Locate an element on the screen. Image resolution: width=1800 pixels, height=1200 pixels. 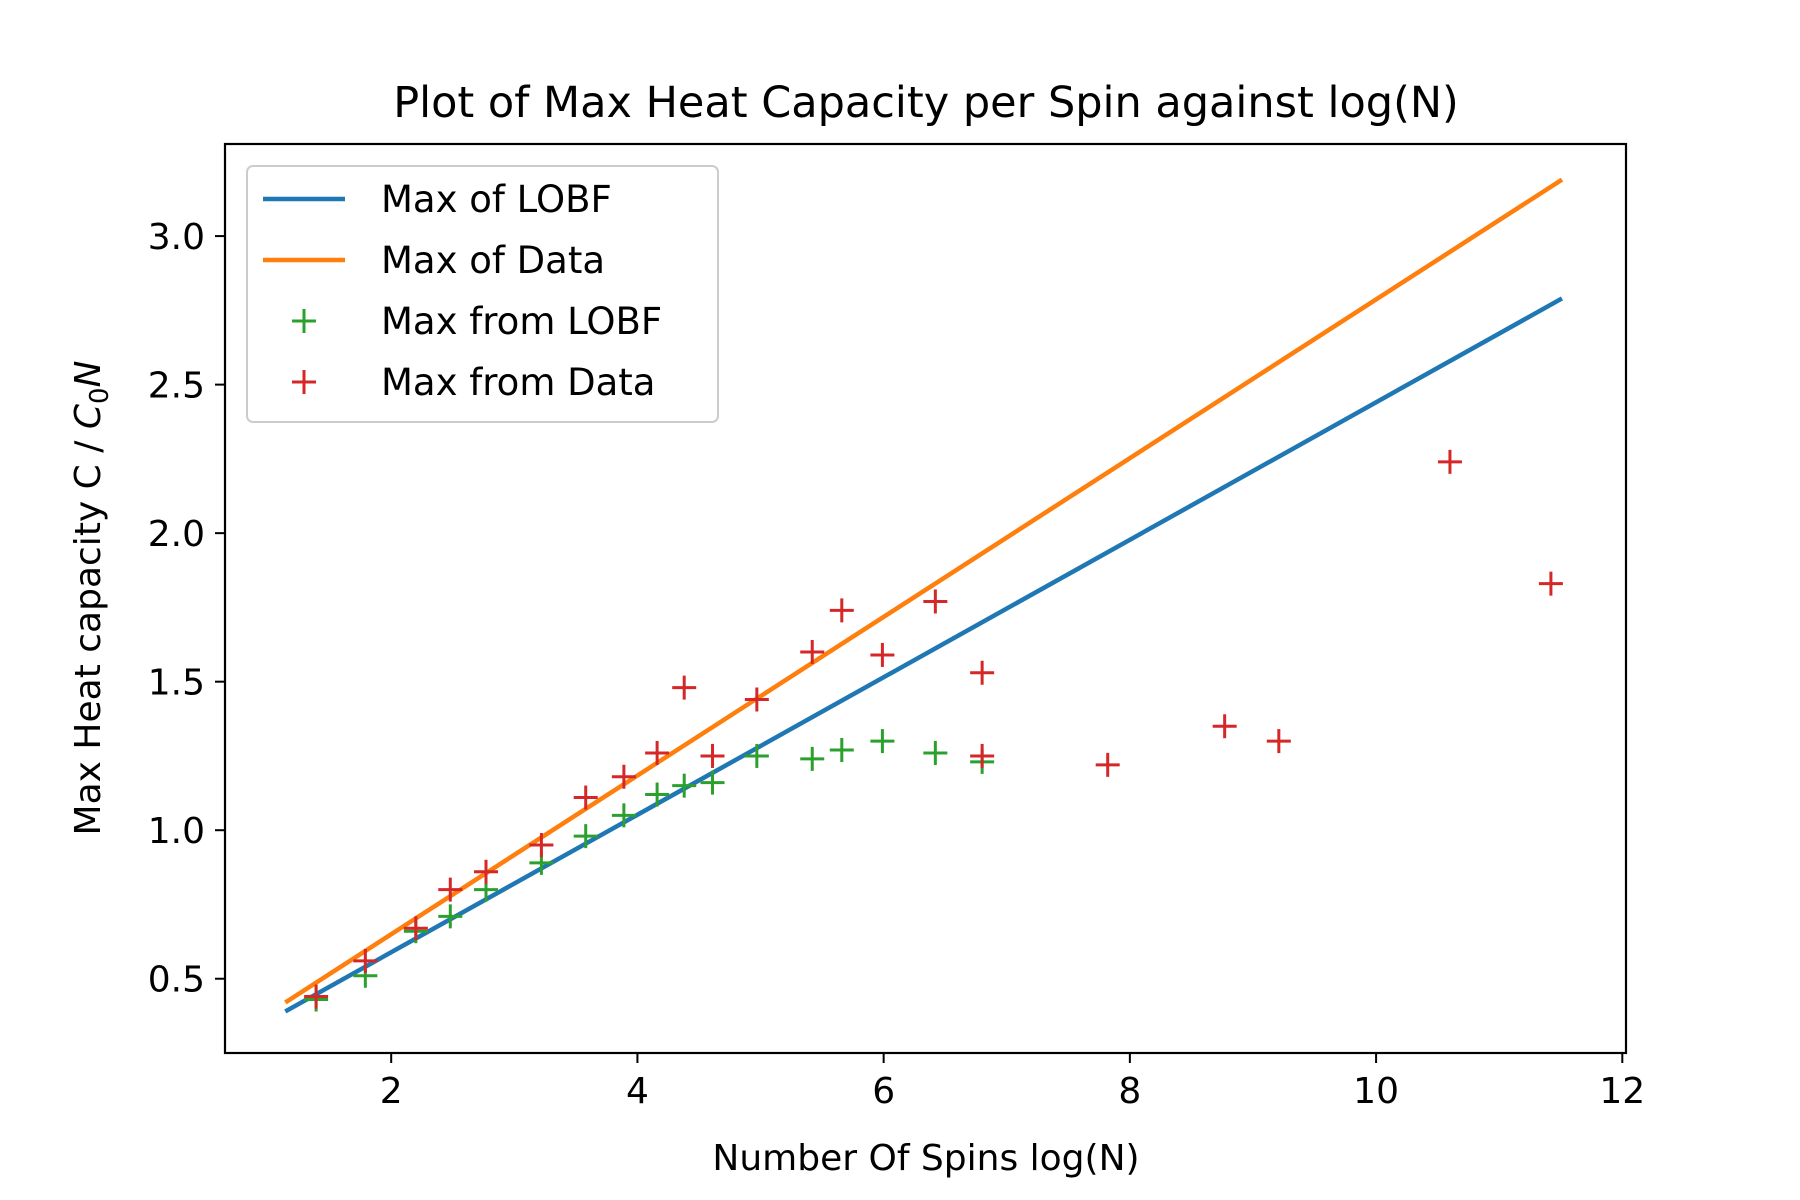
legend-marker-max-from-lobf is located at coordinates (304, 321).